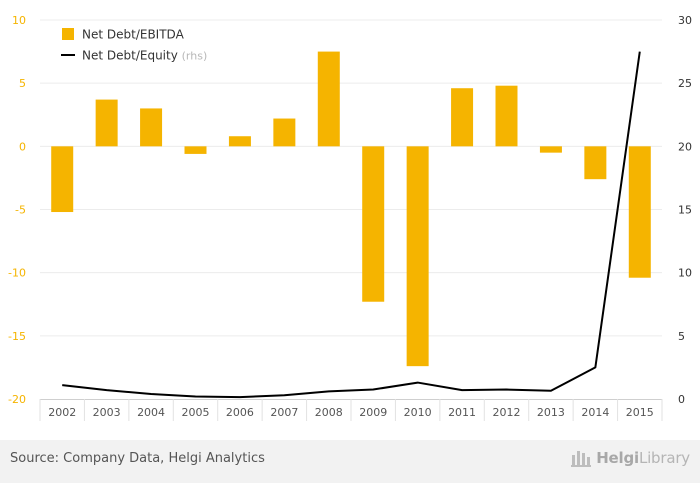  Describe the element at coordinates (17, 273) in the screenshot. I see `y-left-tick-label: -10` at that location.